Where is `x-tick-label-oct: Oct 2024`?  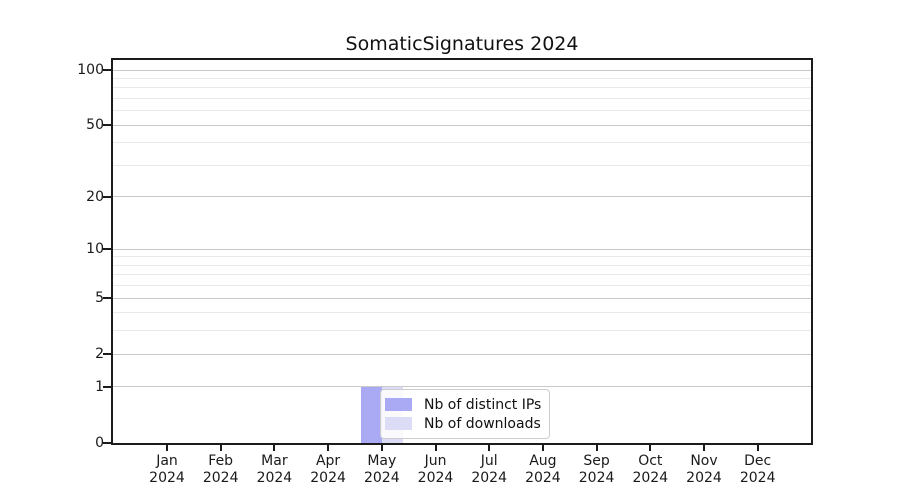 x-tick-label-oct: Oct 2024 is located at coordinates (650, 470).